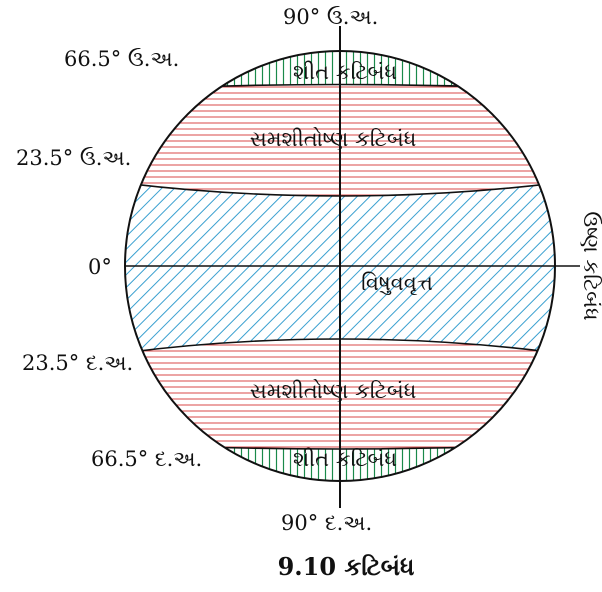 The image size is (602, 592). Describe the element at coordinates (73, 158) in the screenshot. I see `label-cancer: 23.5° ઉ.અ.` at that location.